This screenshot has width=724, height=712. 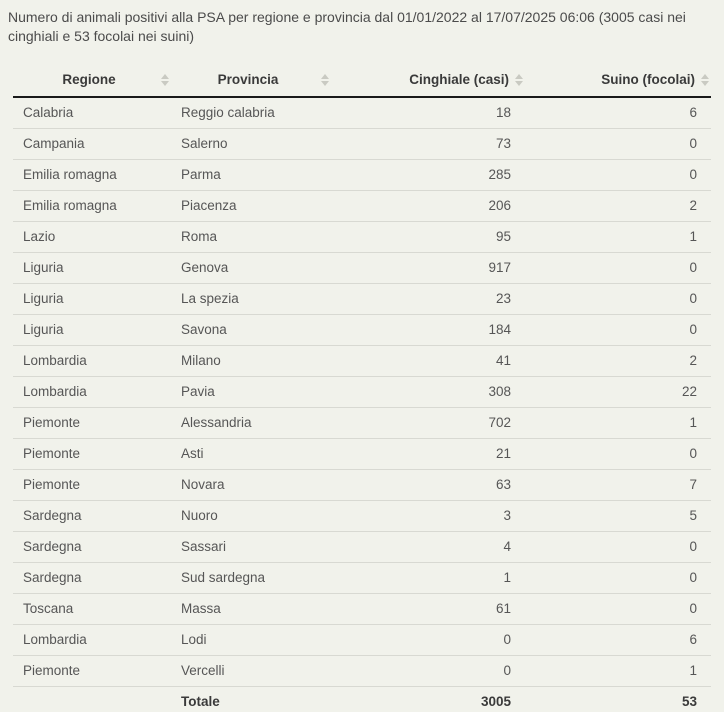 I want to click on table-row: Lombardia Lodi 0 6, so click(x=362, y=640).